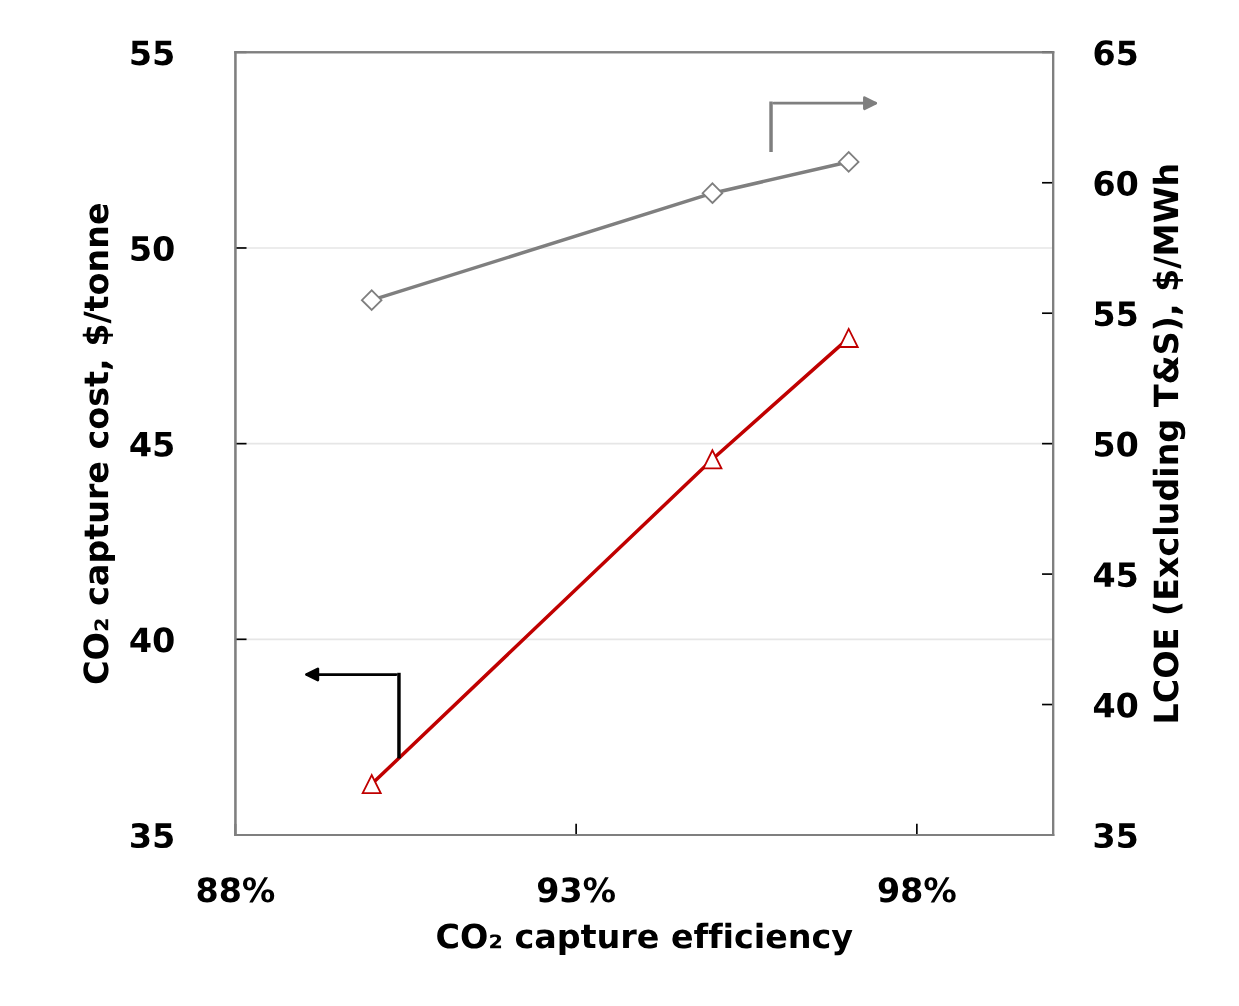 This screenshot has height=1006, width=1239. What do you see at coordinates (576, 890) in the screenshot?
I see `x-tick-label: 93%` at bounding box center [576, 890].